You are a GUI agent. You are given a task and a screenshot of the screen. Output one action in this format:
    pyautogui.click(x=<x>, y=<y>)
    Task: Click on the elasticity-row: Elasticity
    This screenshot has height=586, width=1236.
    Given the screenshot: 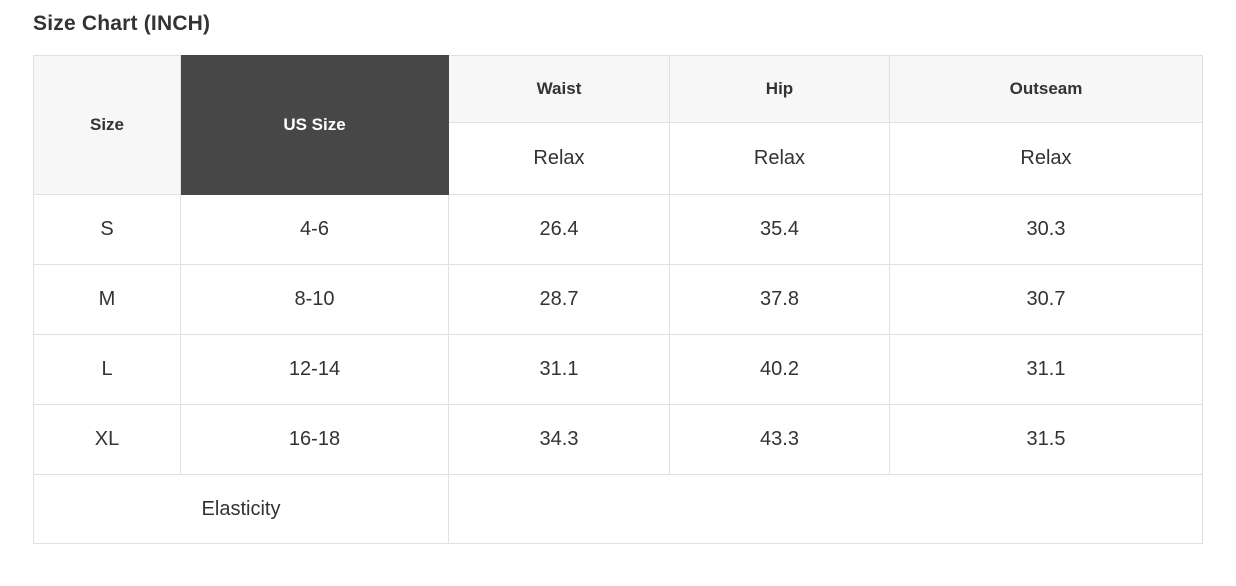 What is the action you would take?
    pyautogui.click(x=618, y=509)
    